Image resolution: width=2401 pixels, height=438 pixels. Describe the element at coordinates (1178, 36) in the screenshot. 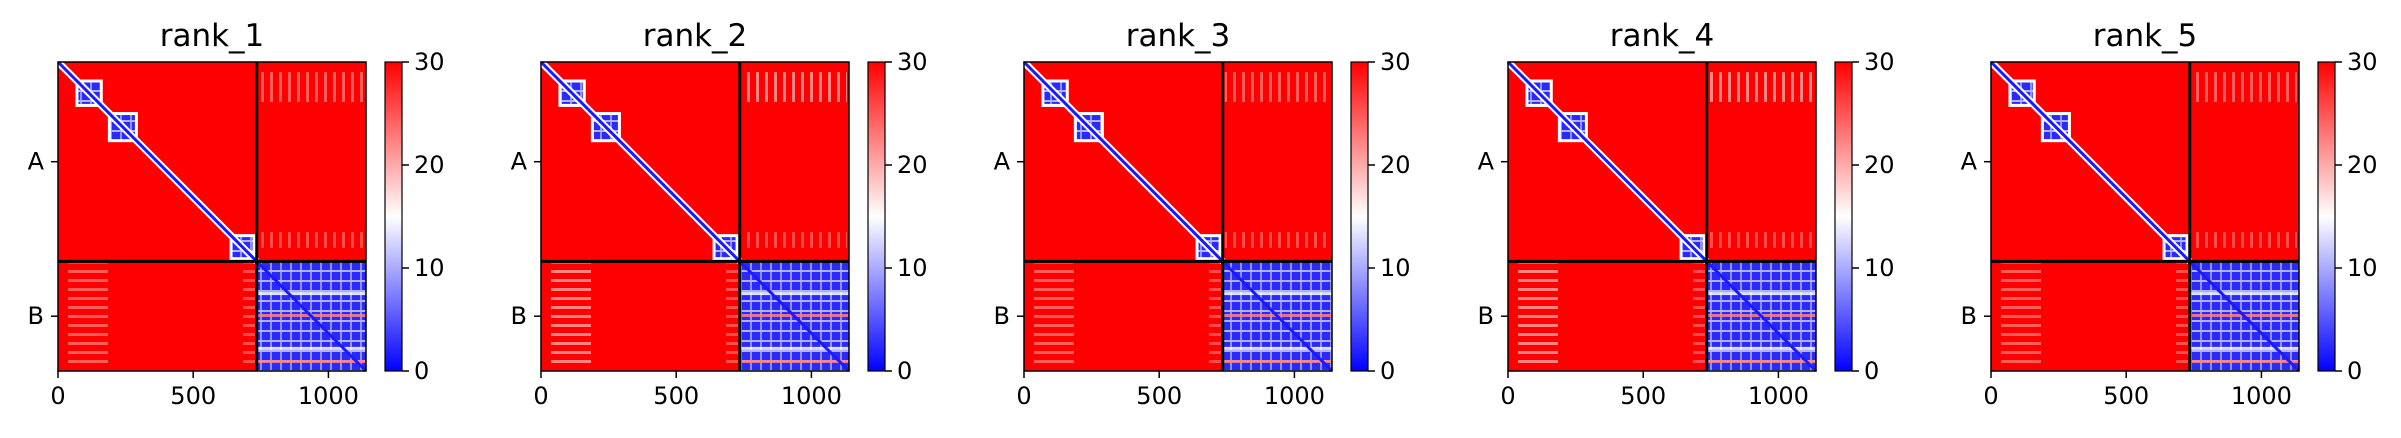

I see `panel-title: rank_3` at that location.